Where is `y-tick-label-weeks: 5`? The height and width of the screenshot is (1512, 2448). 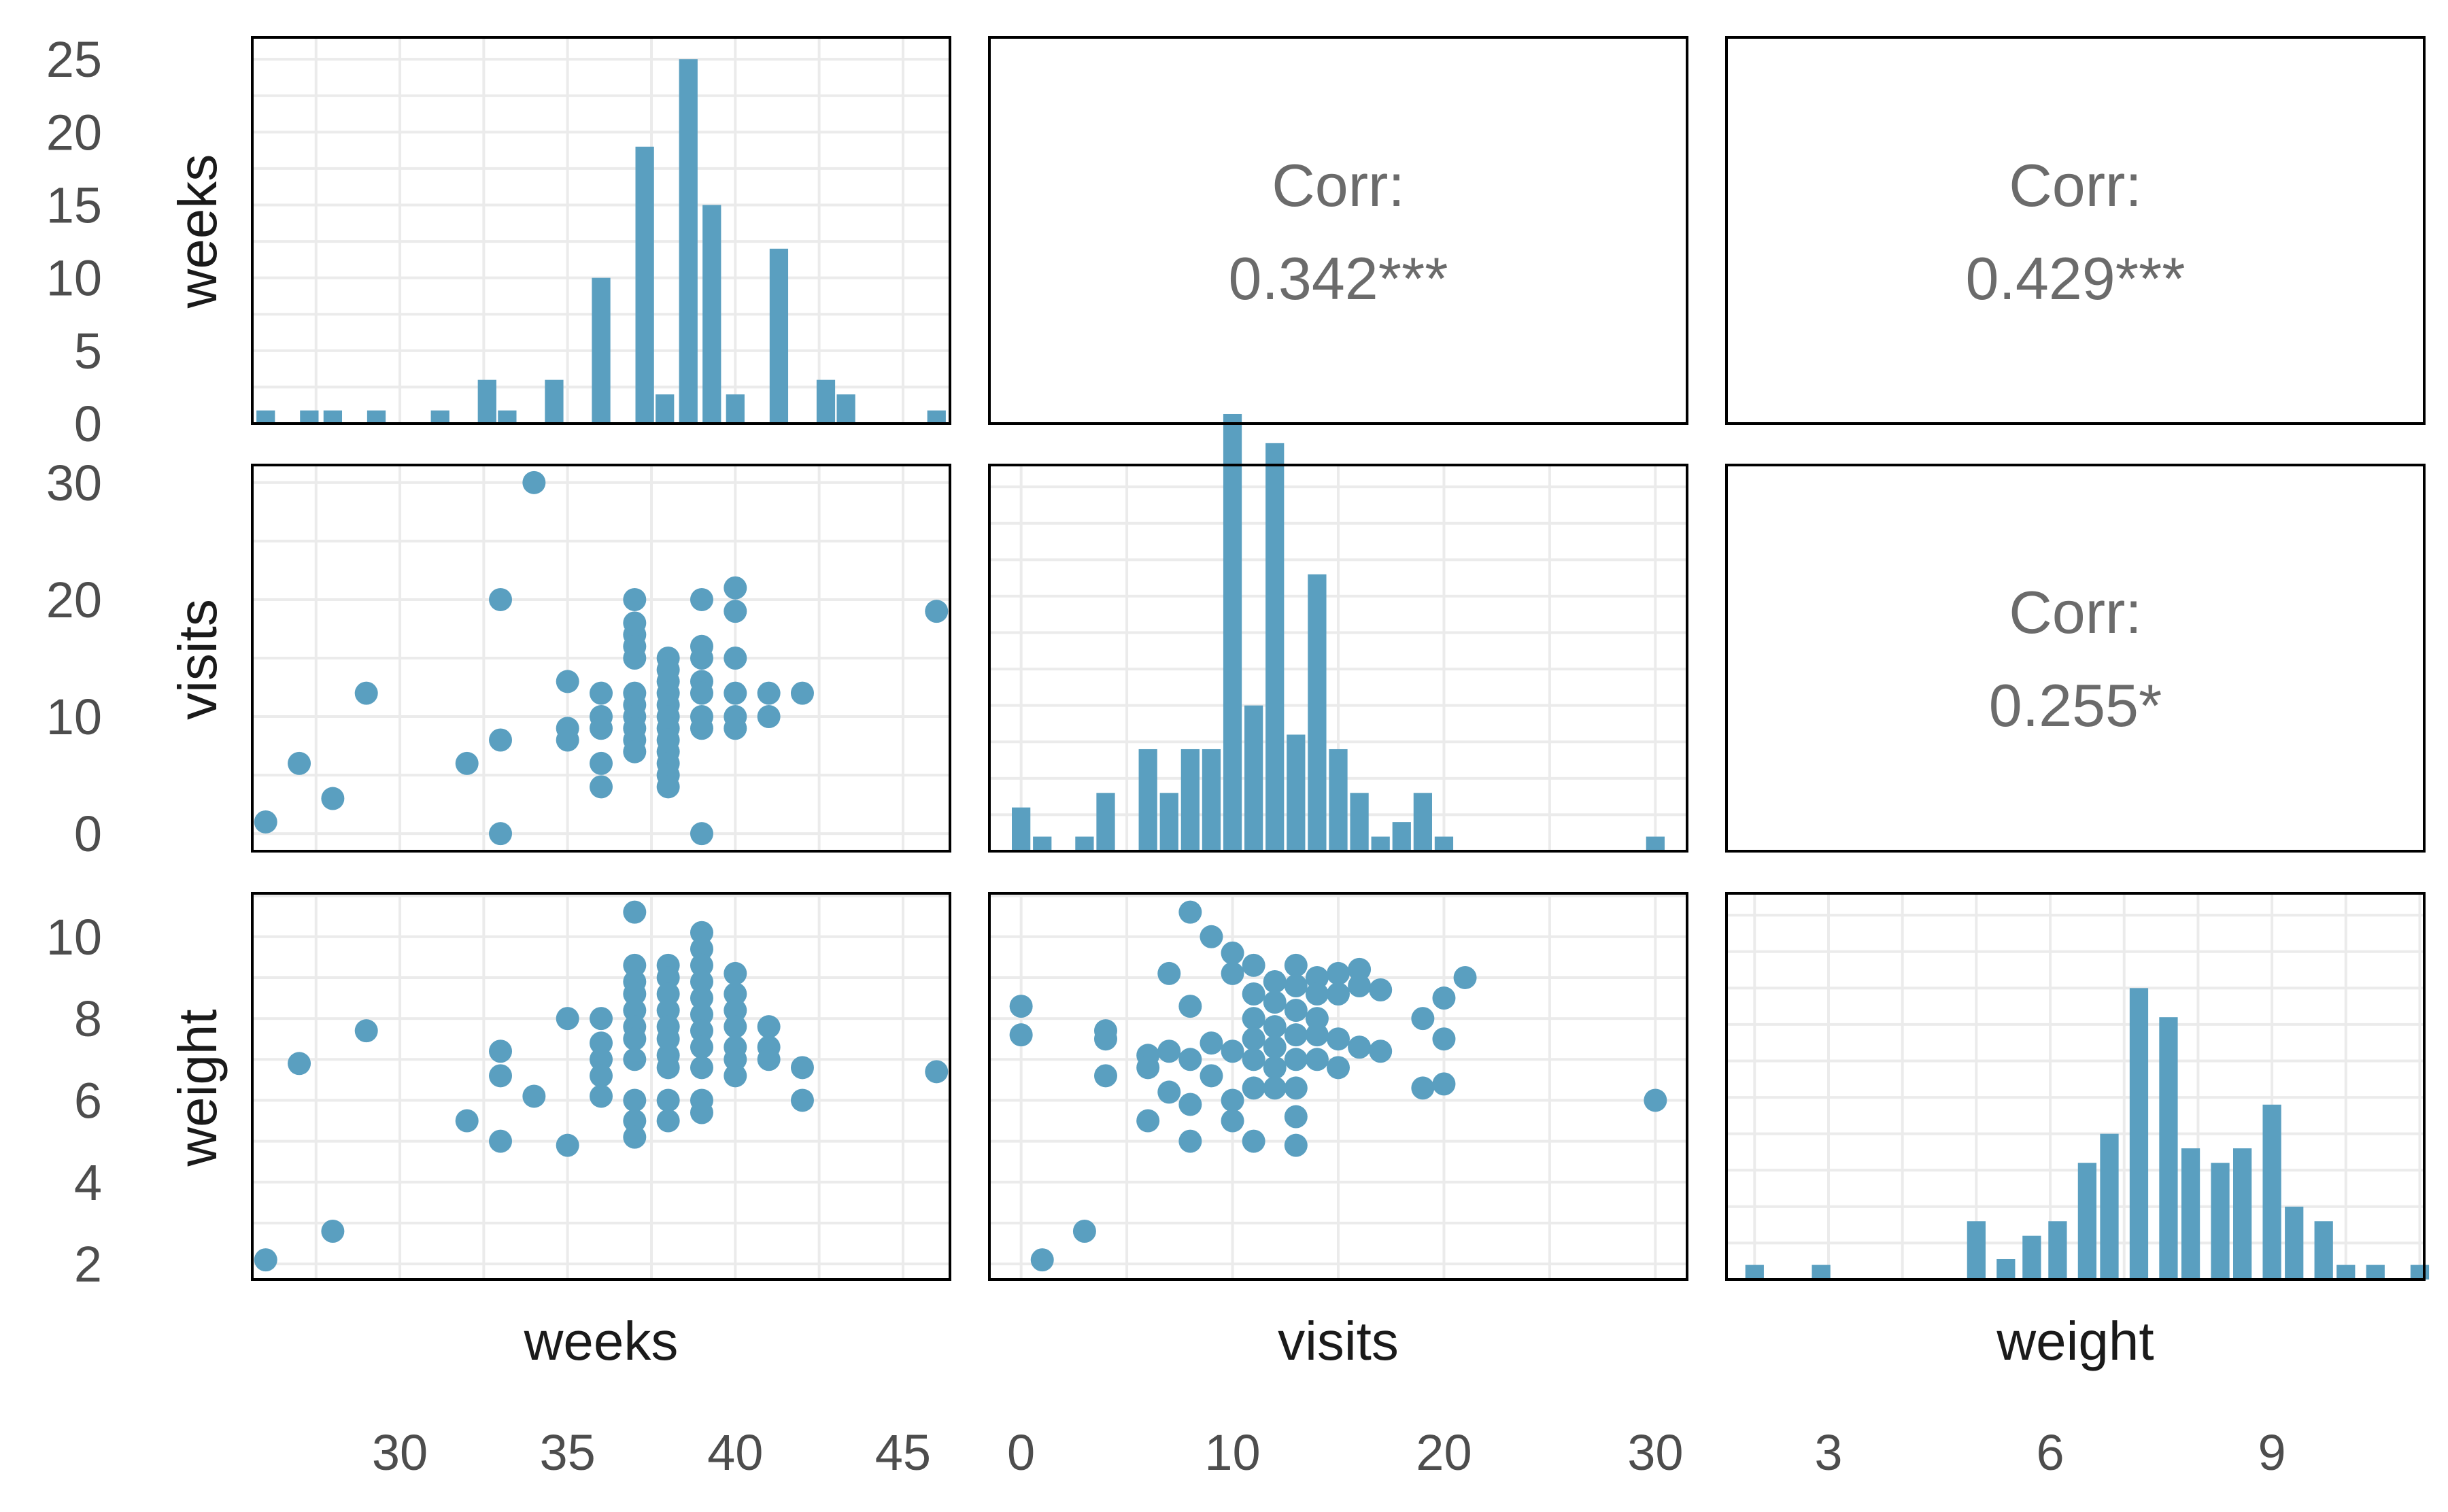
y-tick-label-weeks: 5 is located at coordinates (88, 351).